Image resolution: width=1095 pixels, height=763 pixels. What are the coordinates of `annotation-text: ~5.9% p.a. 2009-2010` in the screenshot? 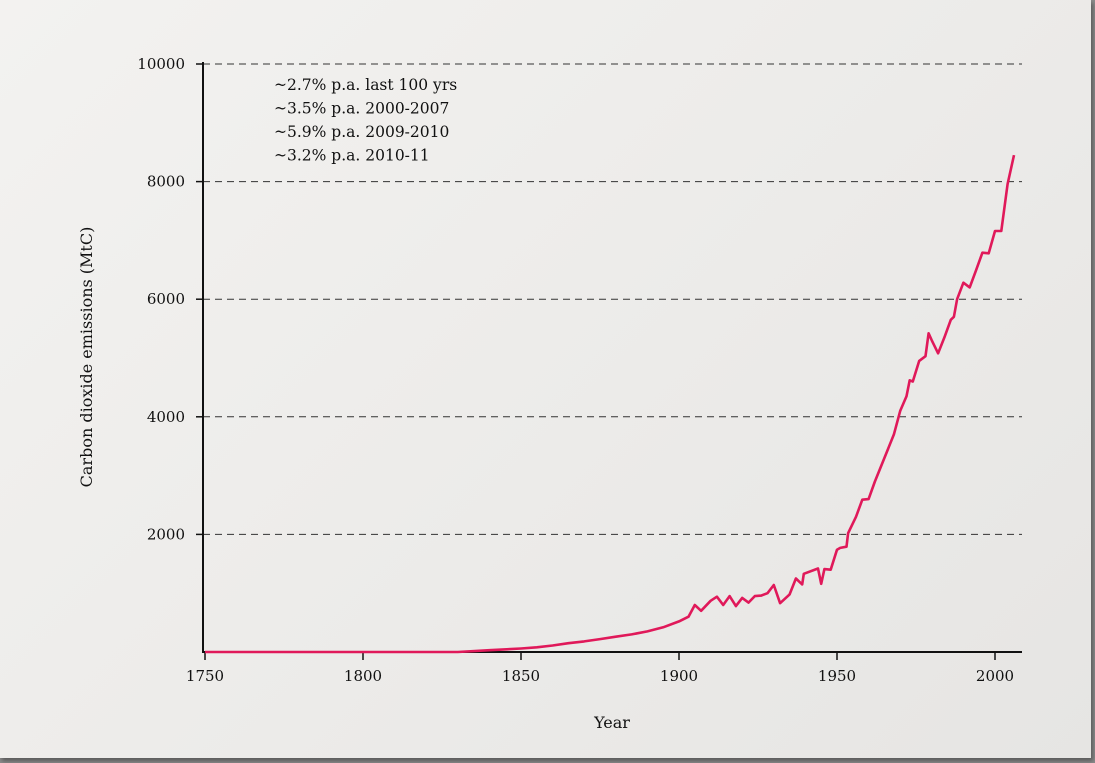 It's located at (361, 132).